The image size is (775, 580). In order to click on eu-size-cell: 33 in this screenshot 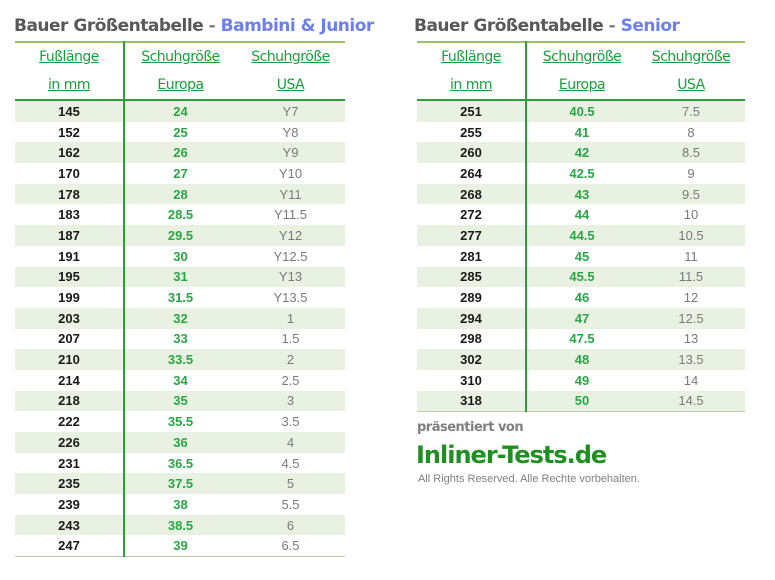, I will do `click(180, 339)`.